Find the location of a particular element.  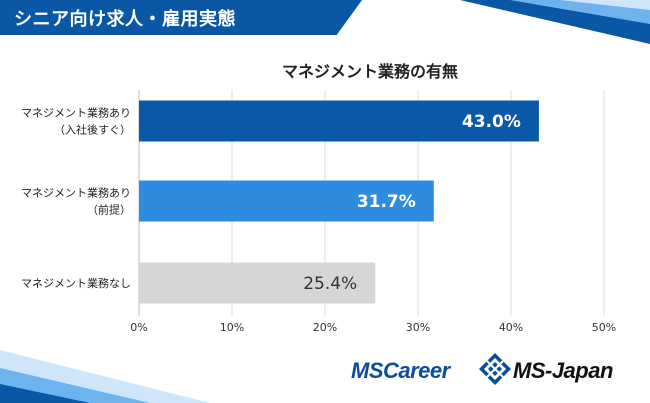

x-tick-label: 10% is located at coordinates (232, 327).